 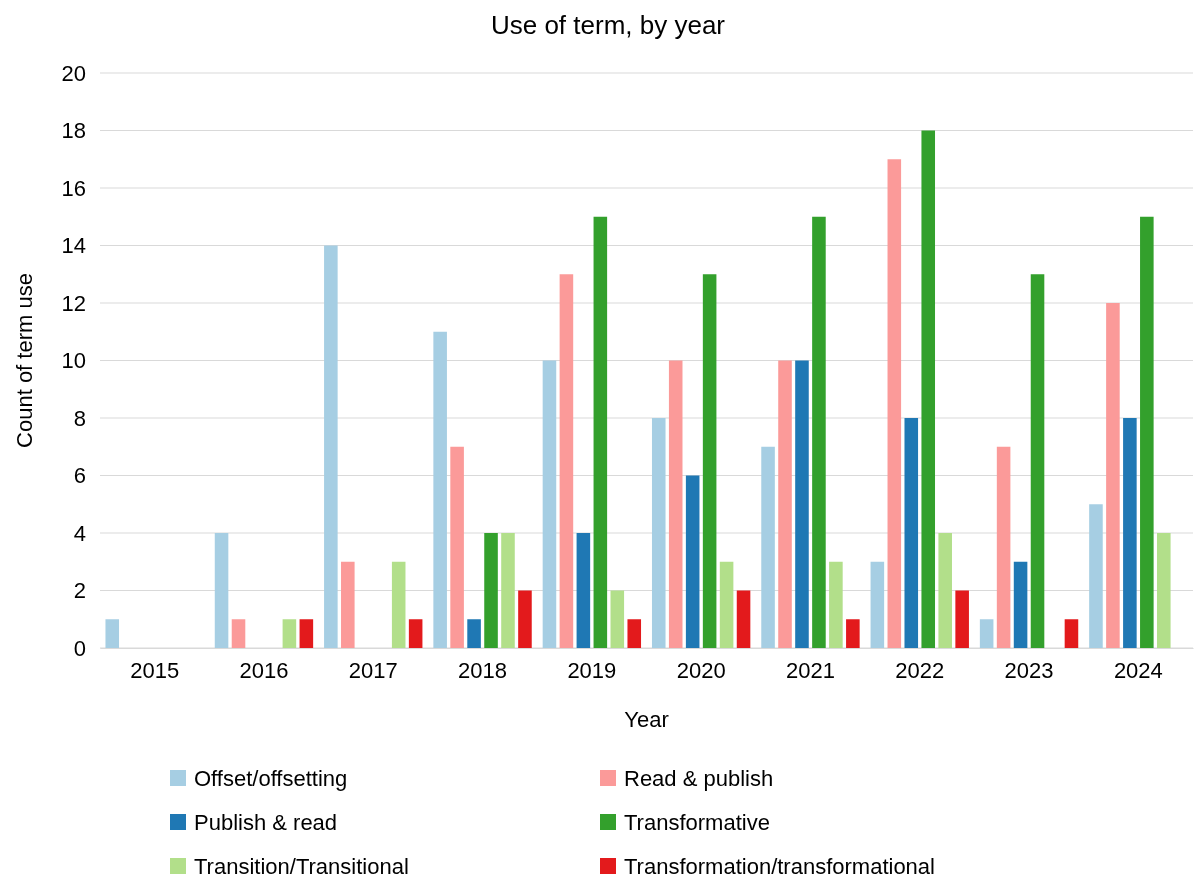 I want to click on legend-label: Transformative, so click(x=697, y=822).